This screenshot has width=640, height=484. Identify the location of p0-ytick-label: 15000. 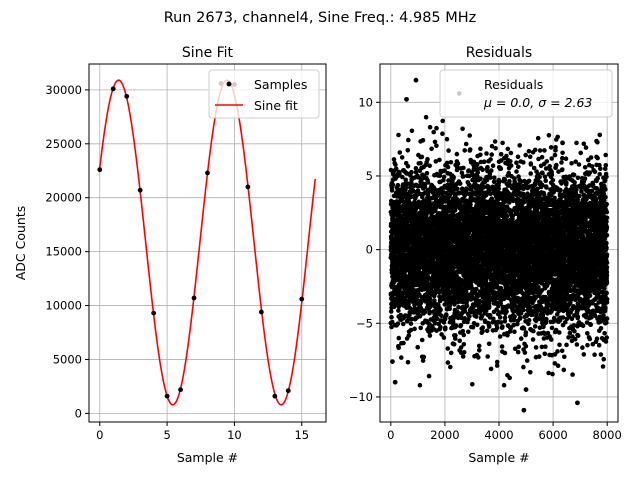
(63, 252).